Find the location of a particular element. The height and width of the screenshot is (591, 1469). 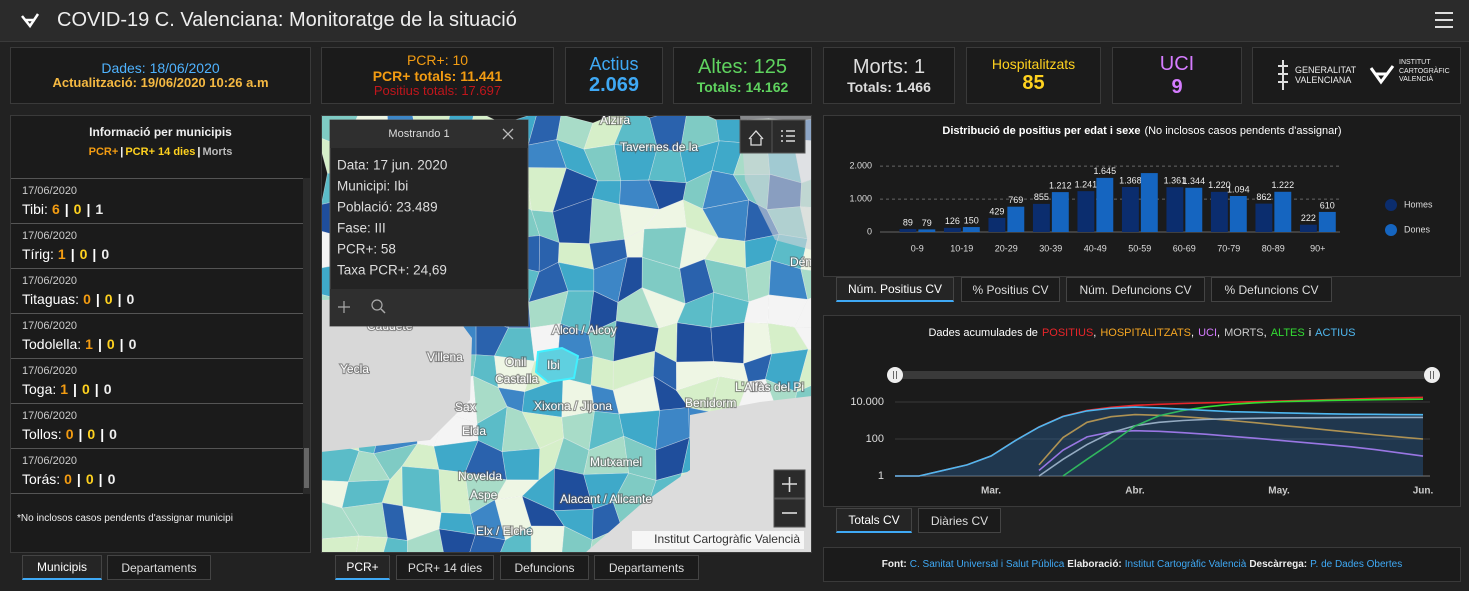

tab: Diàries CV is located at coordinates (959, 520).